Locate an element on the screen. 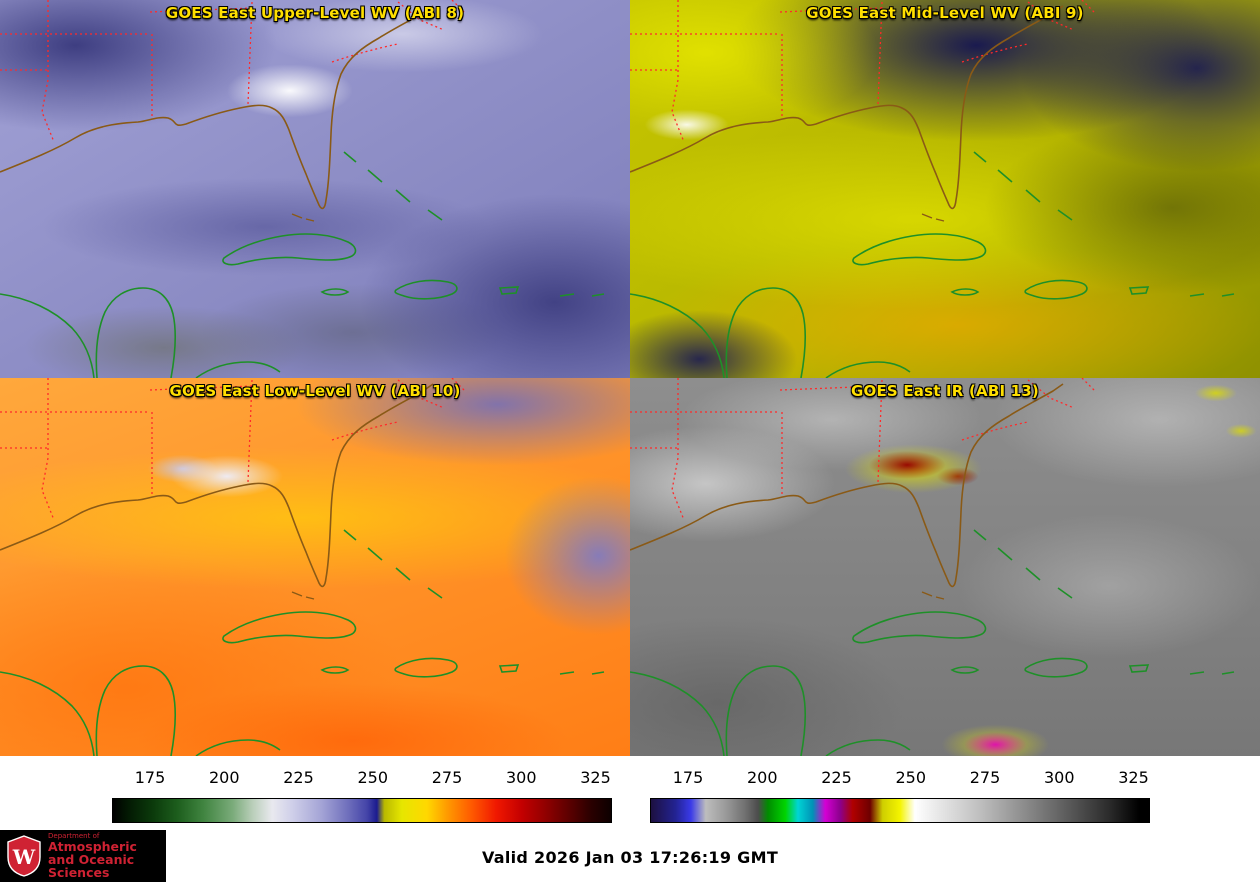  valid-time: Valid 2026 Jan 03 17:26:19 GMT is located at coordinates (630, 857).